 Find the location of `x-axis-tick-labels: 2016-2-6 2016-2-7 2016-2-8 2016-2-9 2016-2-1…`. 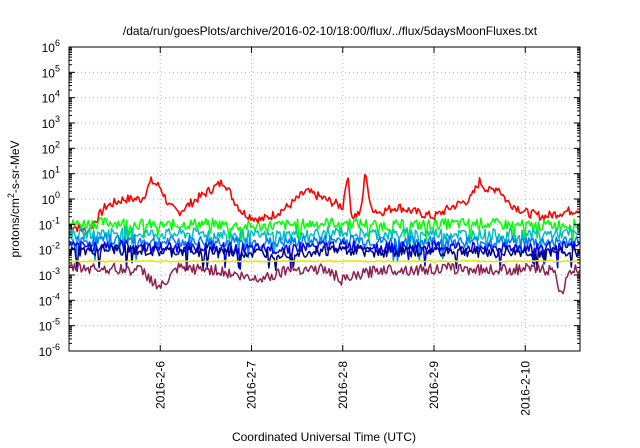

x-axis-tick-labels: 2016-2-6 2016-2-7 2016-2-8 2016-2-9 2016-2-1… is located at coordinates (342, 388).